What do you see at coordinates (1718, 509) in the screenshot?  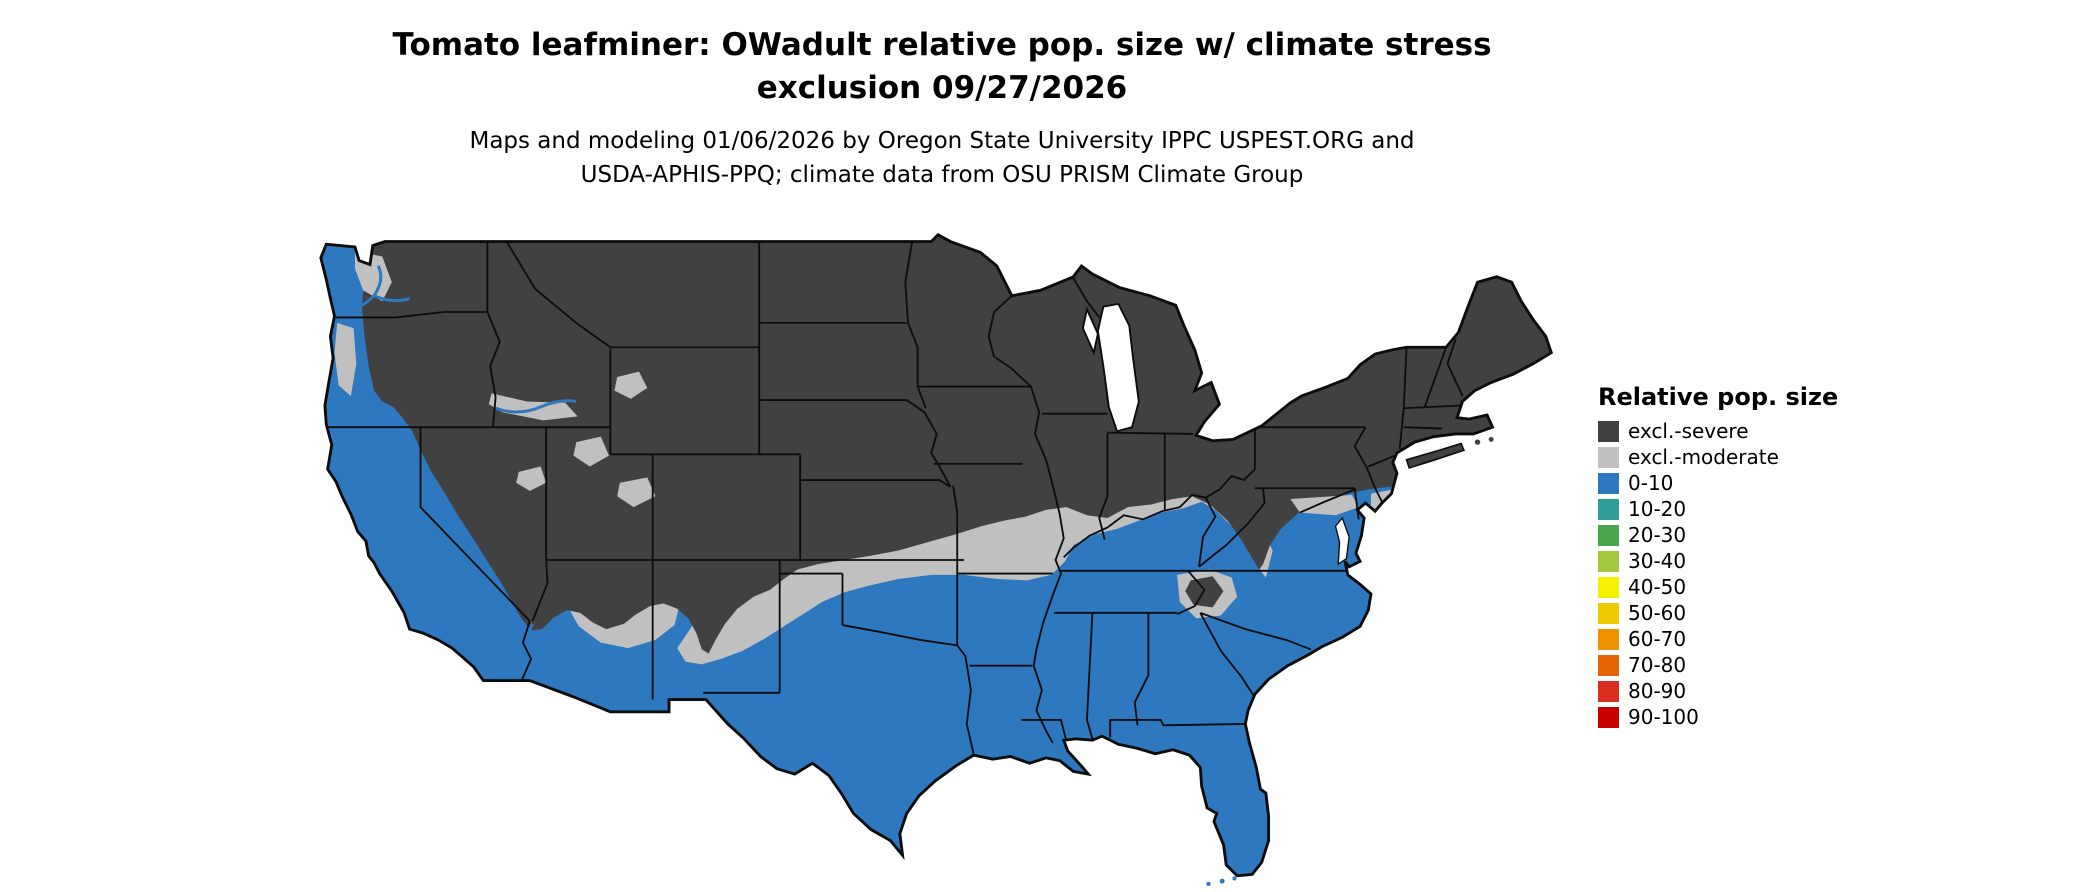 I see `legend-item: 10-20` at bounding box center [1718, 509].